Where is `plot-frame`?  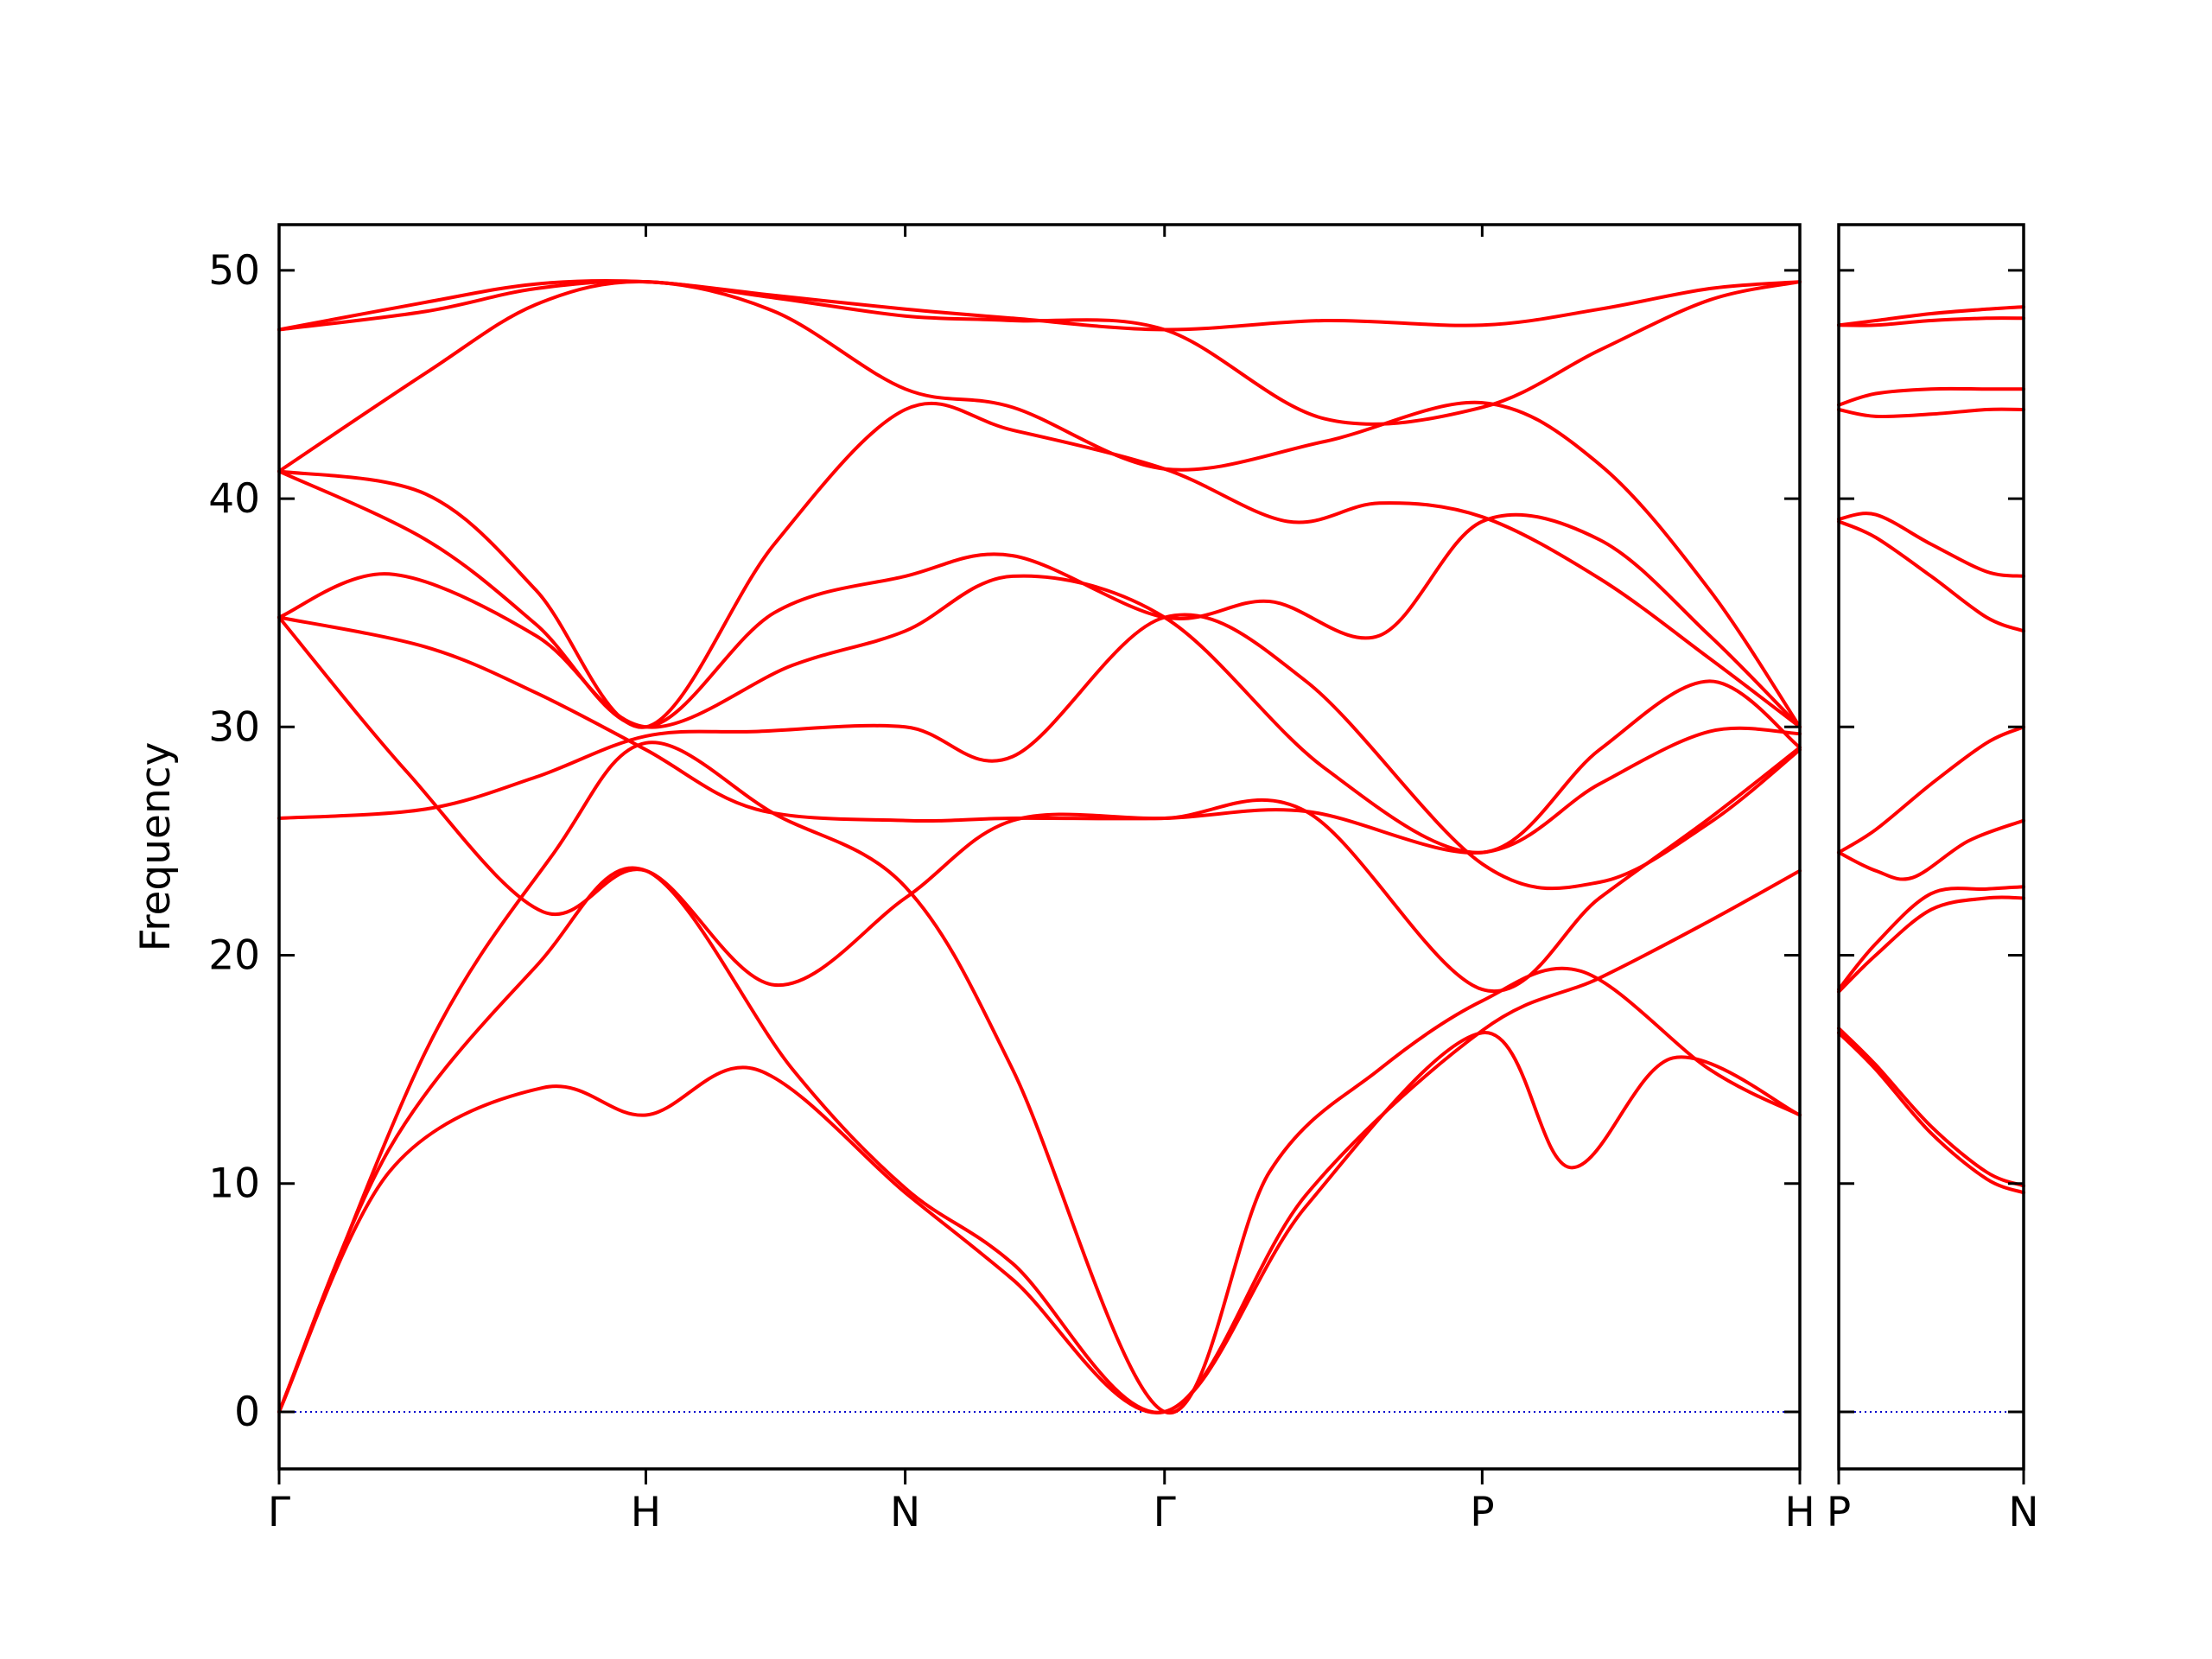 plot-frame is located at coordinates (1931, 847).